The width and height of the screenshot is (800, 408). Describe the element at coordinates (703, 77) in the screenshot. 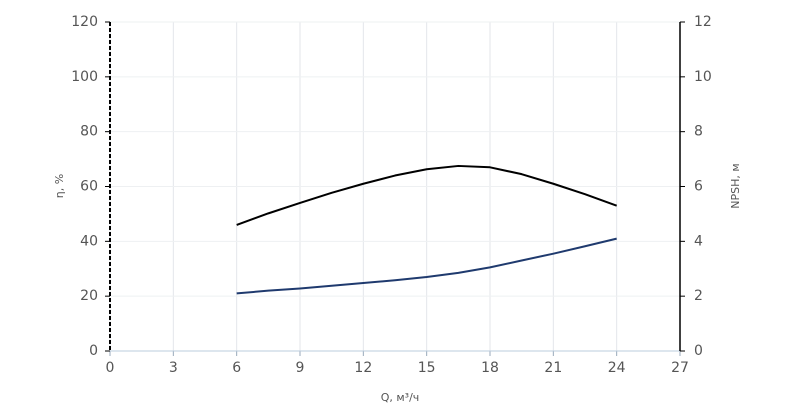

I see `y2-tick-label: 10` at that location.